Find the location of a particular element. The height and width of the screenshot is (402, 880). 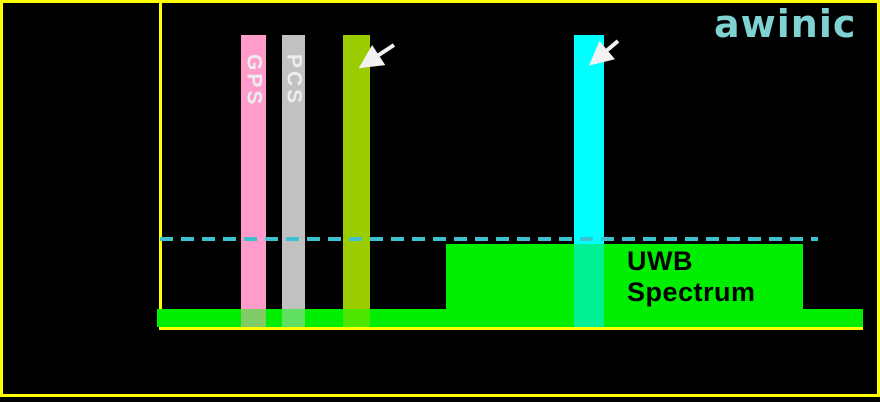

pcs-bar-overlap is located at coordinates (293, 318).